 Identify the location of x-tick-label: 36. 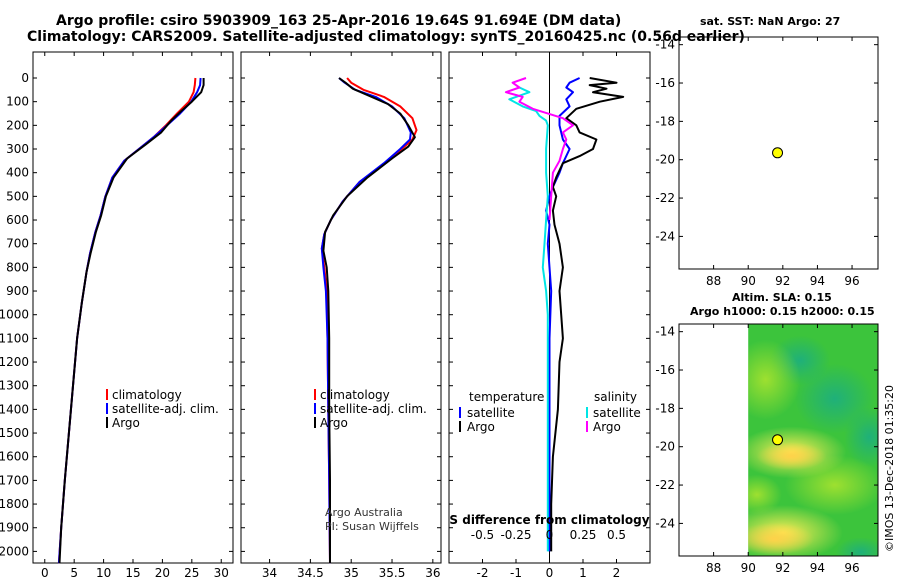
(432, 573).